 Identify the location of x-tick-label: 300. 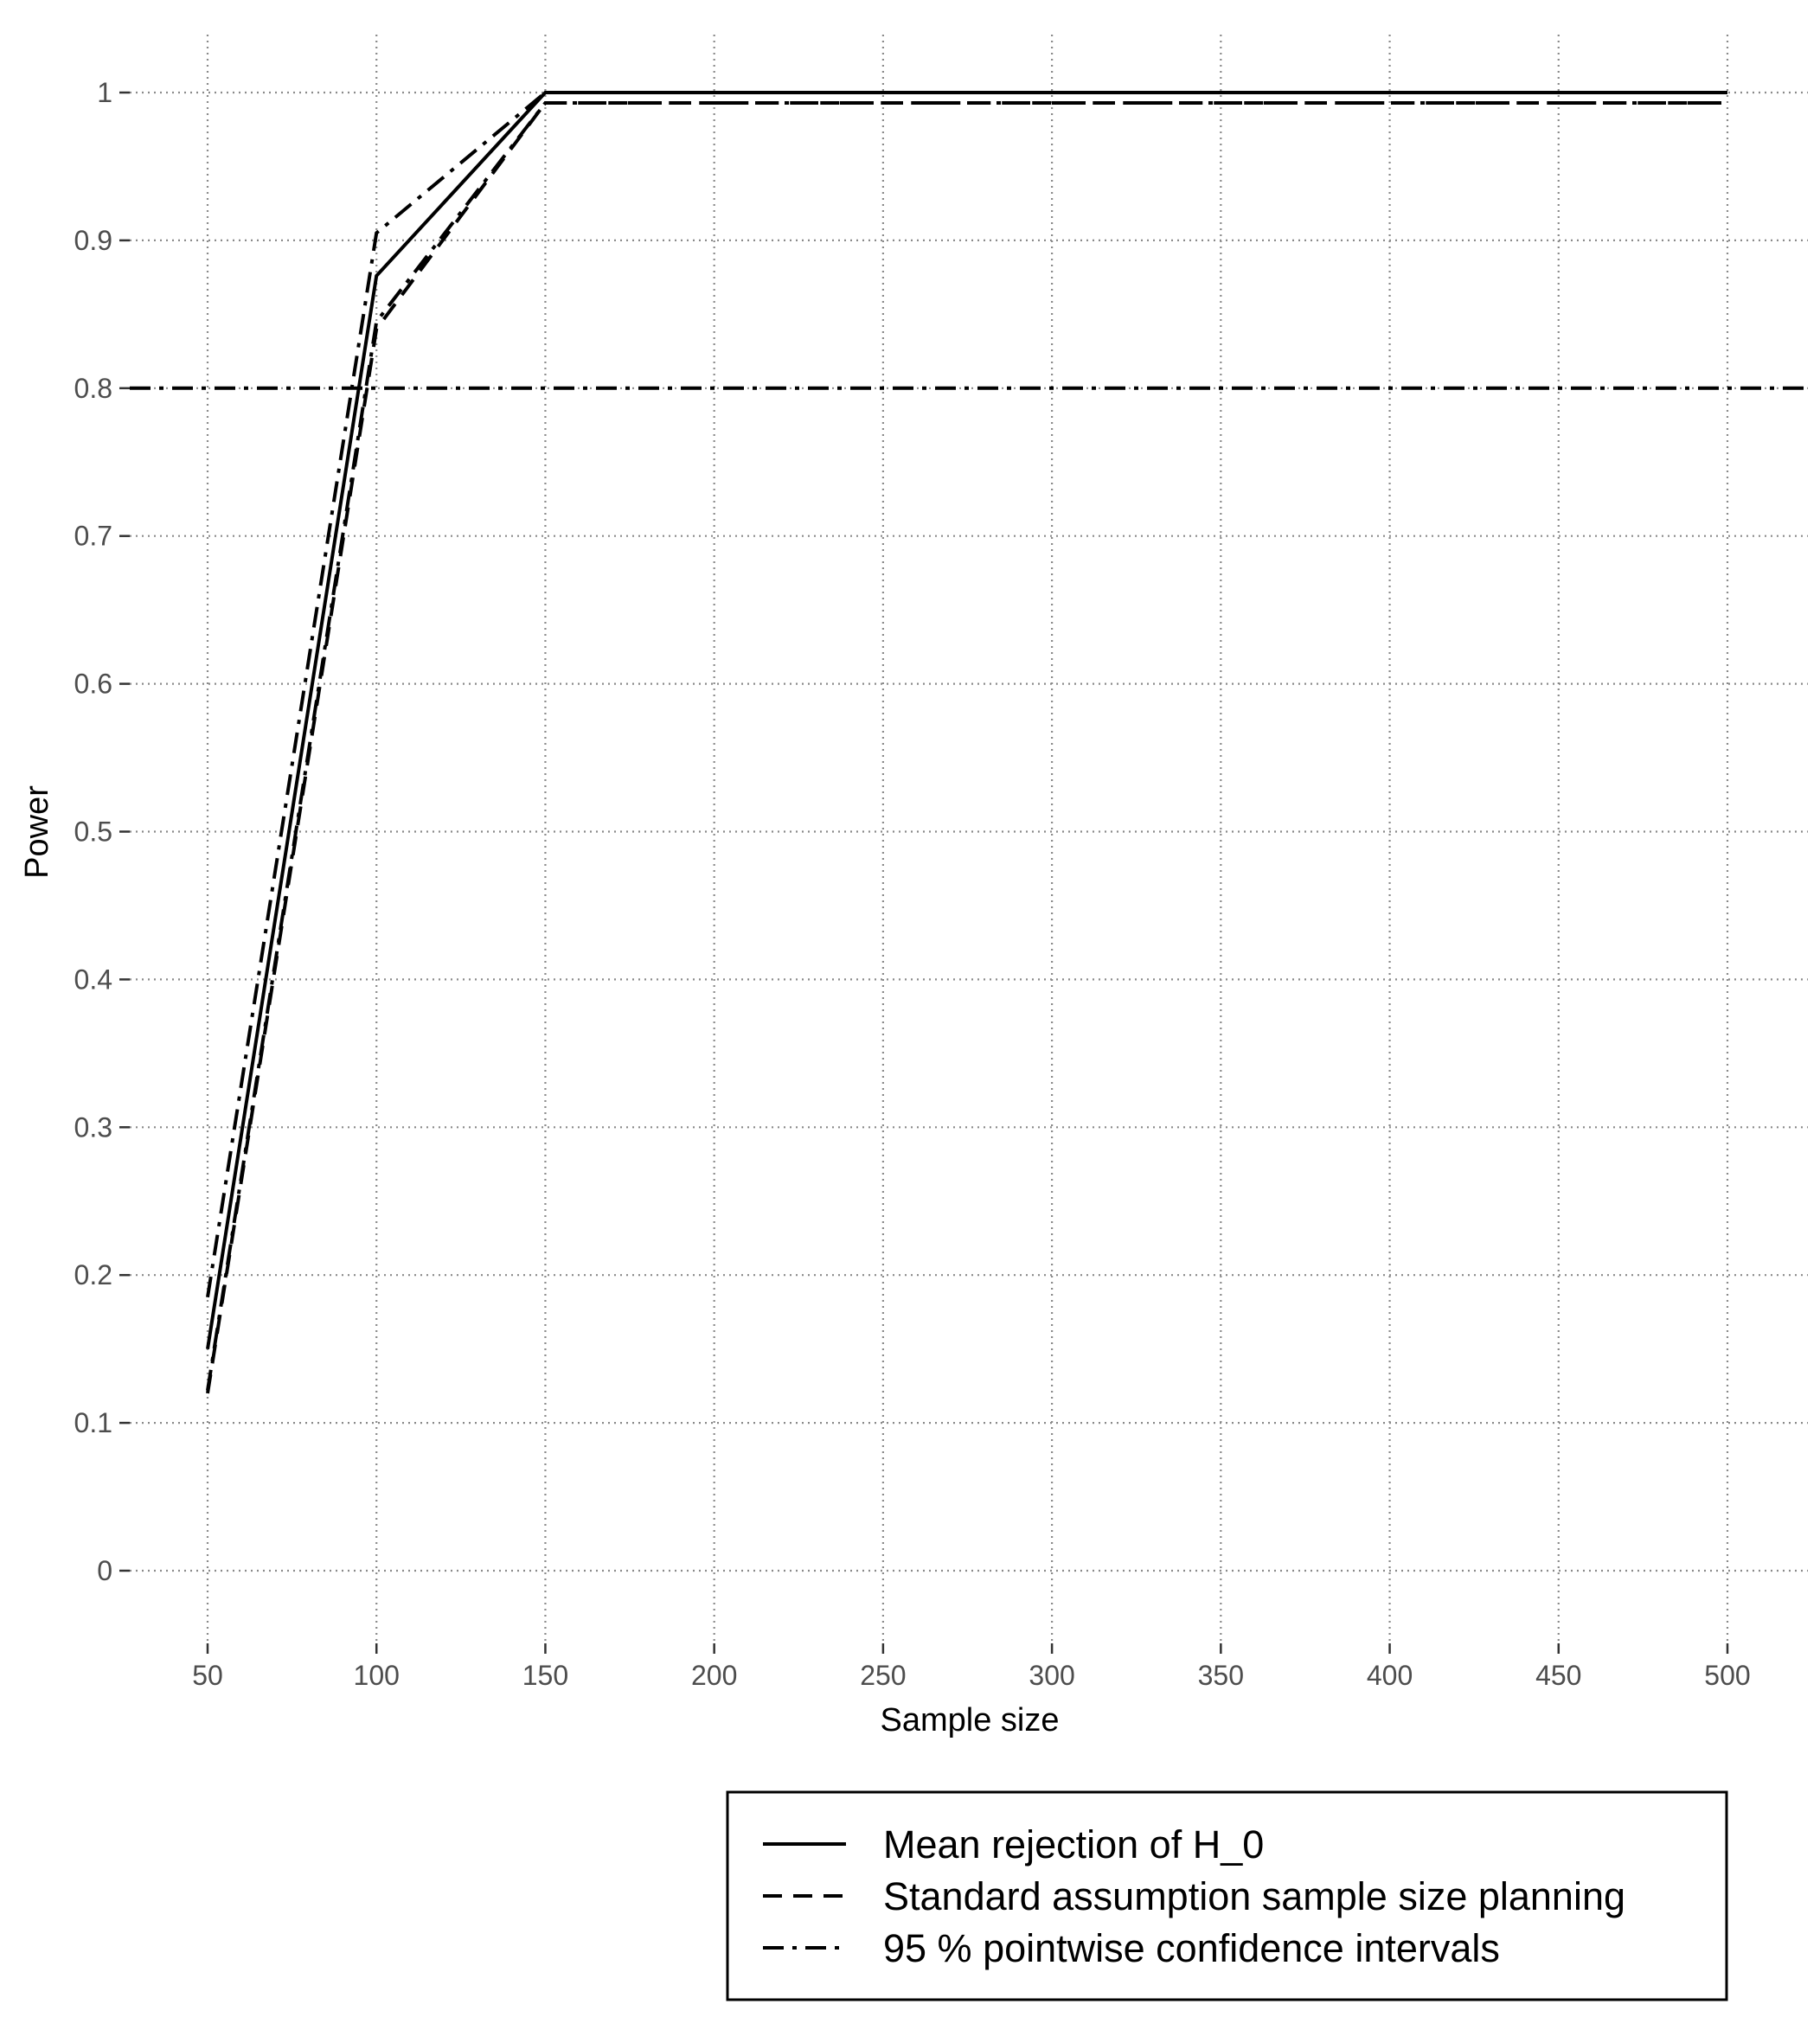
(1051, 1675).